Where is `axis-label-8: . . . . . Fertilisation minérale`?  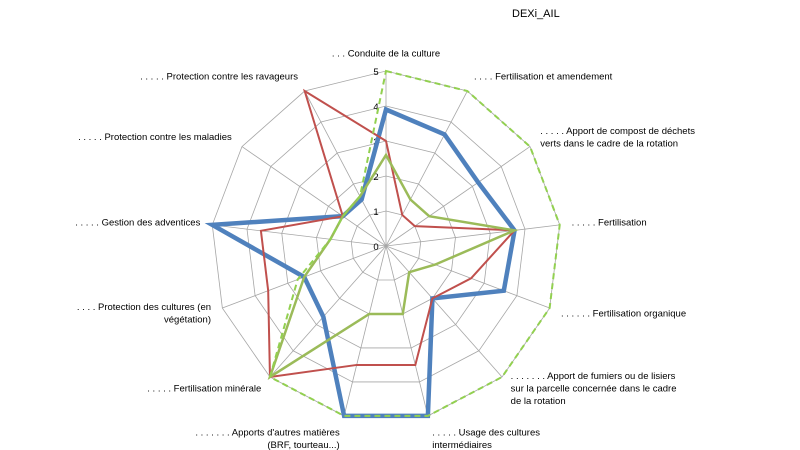
axis-label-8: . . . . . Fertilisation minérale is located at coordinates (204, 389).